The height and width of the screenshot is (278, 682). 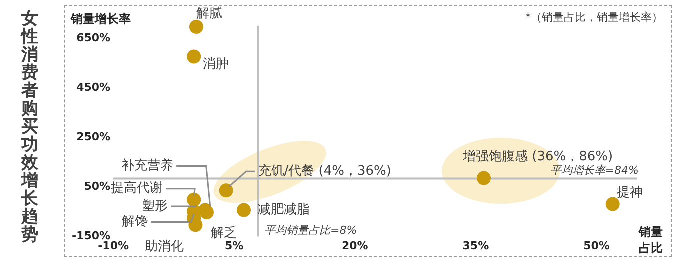 I want to click on x-tick-label: 50%, so click(x=597, y=245).